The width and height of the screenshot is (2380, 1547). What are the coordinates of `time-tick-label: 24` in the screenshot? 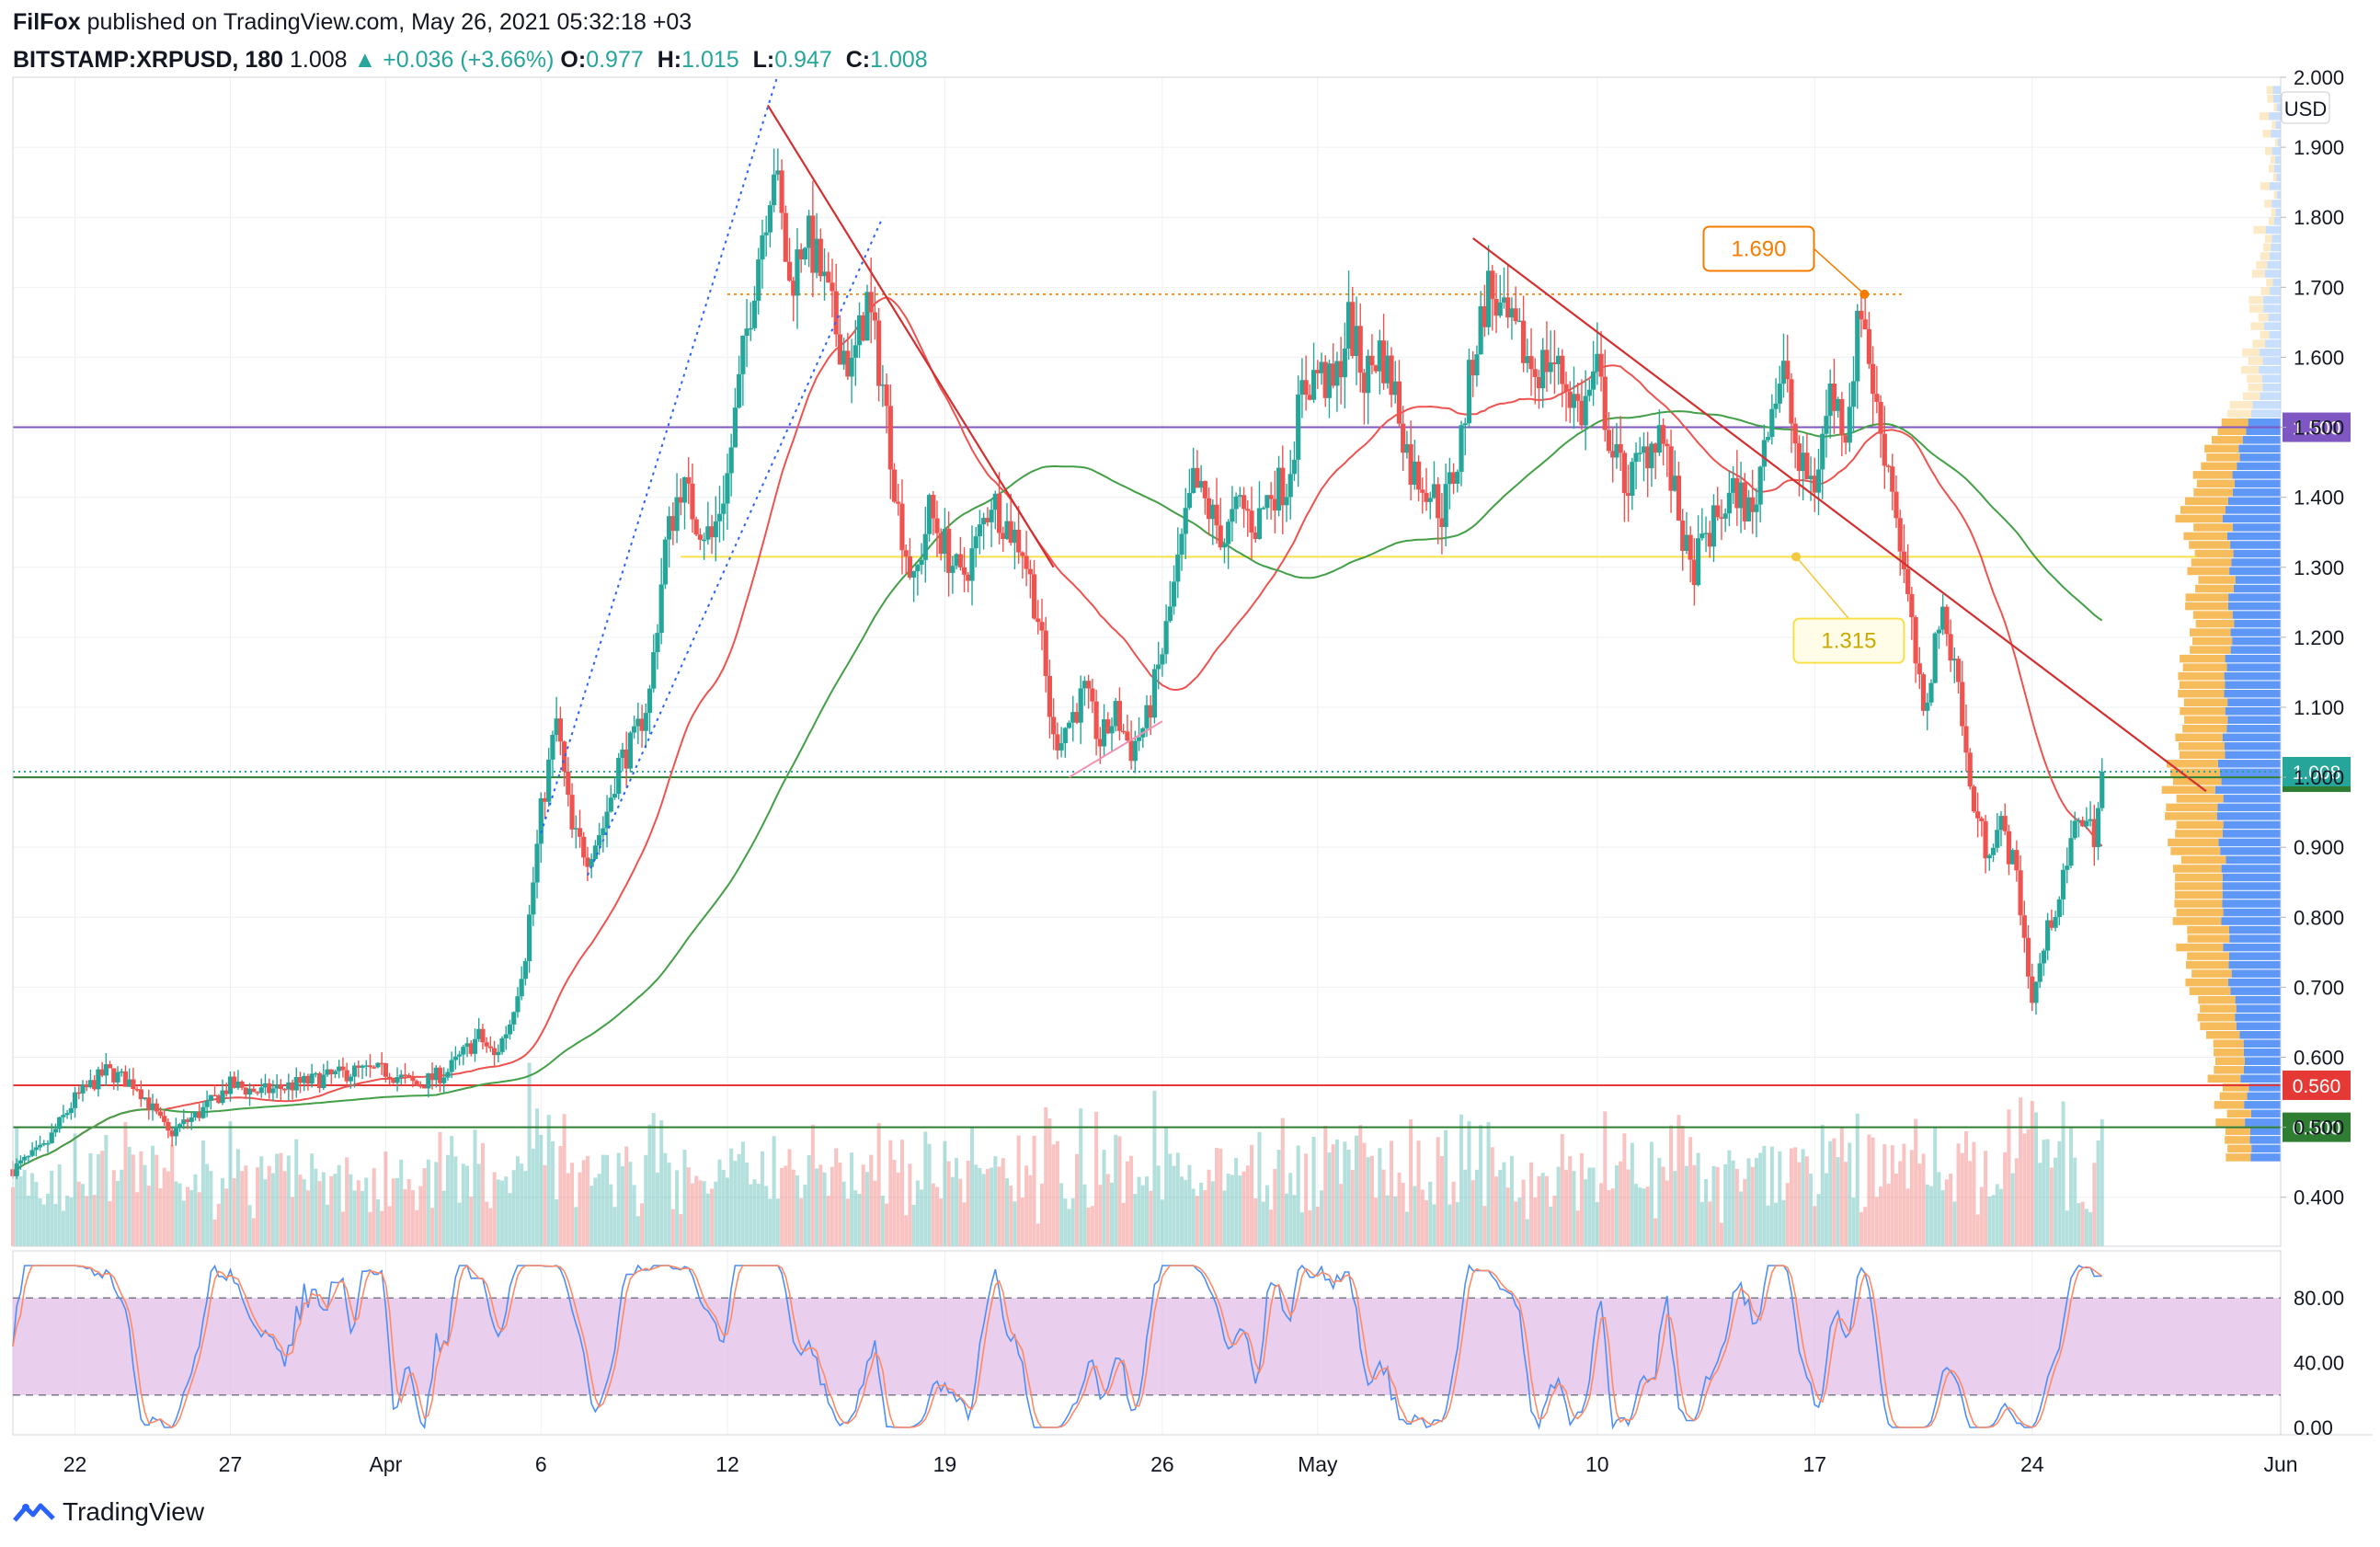 It's located at (2032, 1464).